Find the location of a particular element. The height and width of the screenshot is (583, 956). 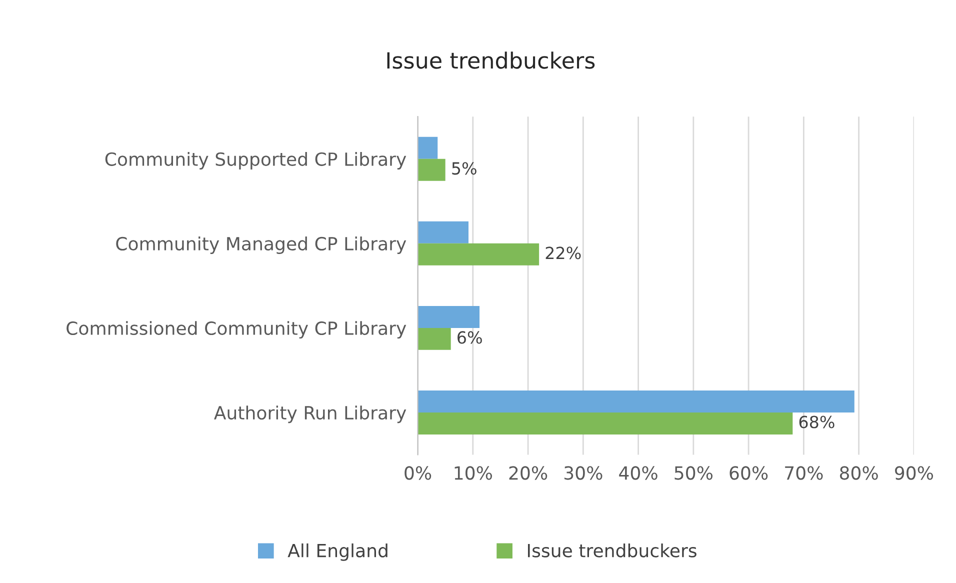

x-tick-label: 90% is located at coordinates (914, 473).